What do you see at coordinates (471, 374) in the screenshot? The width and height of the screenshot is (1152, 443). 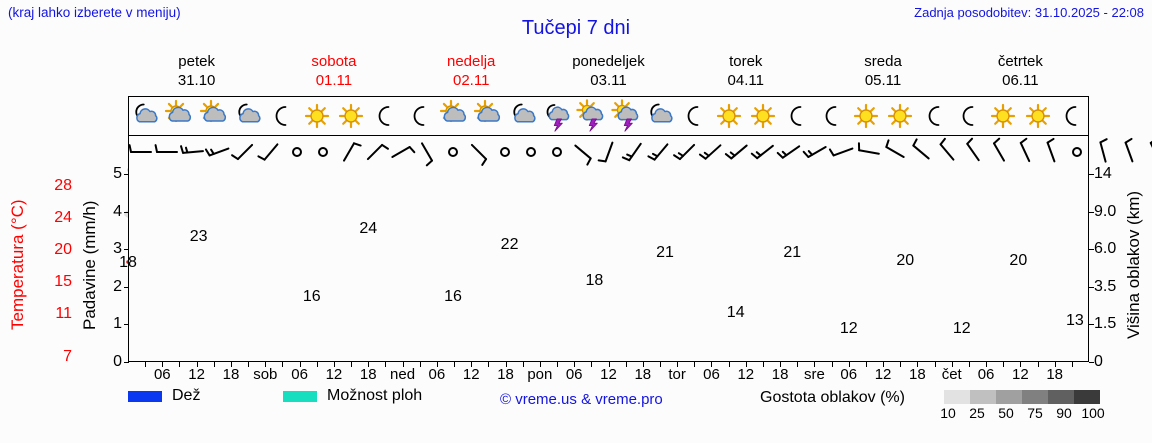 I see `x-axis-label: 12` at bounding box center [471, 374].